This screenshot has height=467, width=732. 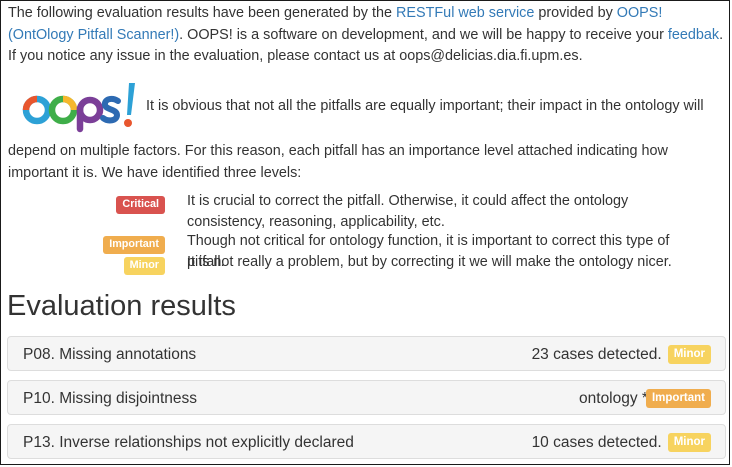 What do you see at coordinates (575, 13) in the screenshot?
I see `intro-text-2: provided by` at bounding box center [575, 13].